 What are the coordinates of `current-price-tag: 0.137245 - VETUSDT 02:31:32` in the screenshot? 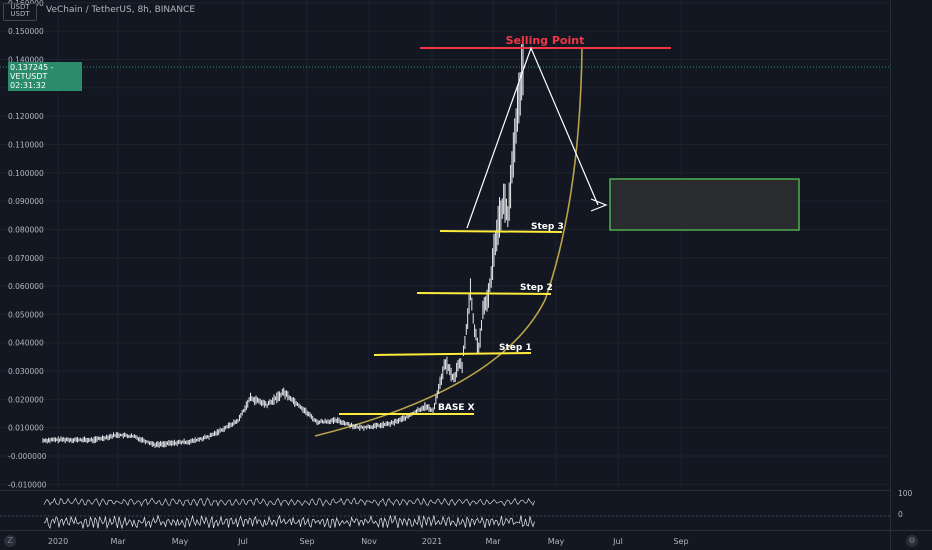 It's located at (45, 76).